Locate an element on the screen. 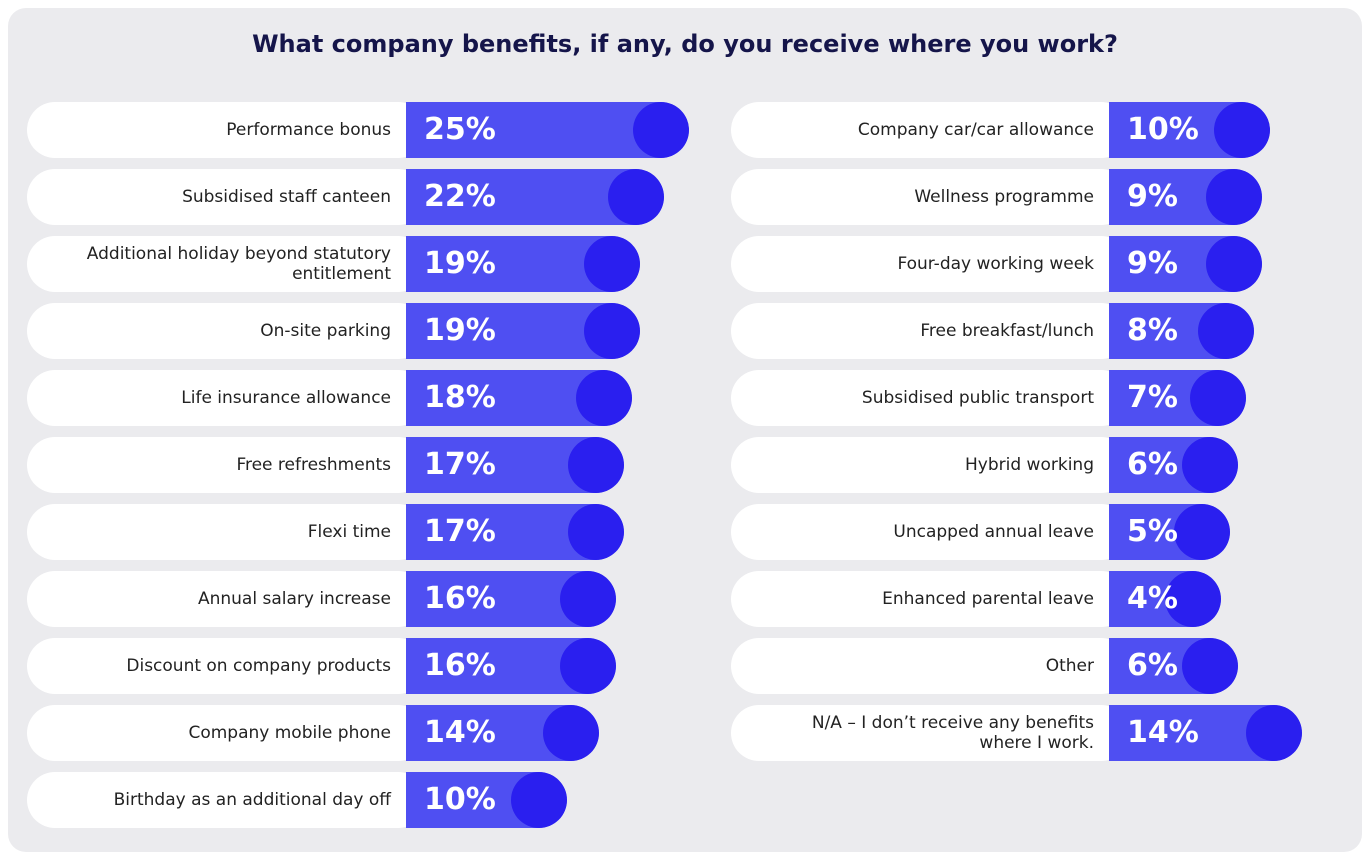 This screenshot has width=1370, height=859. category-label: Free breakfast/lunch is located at coordinates (1007, 331).